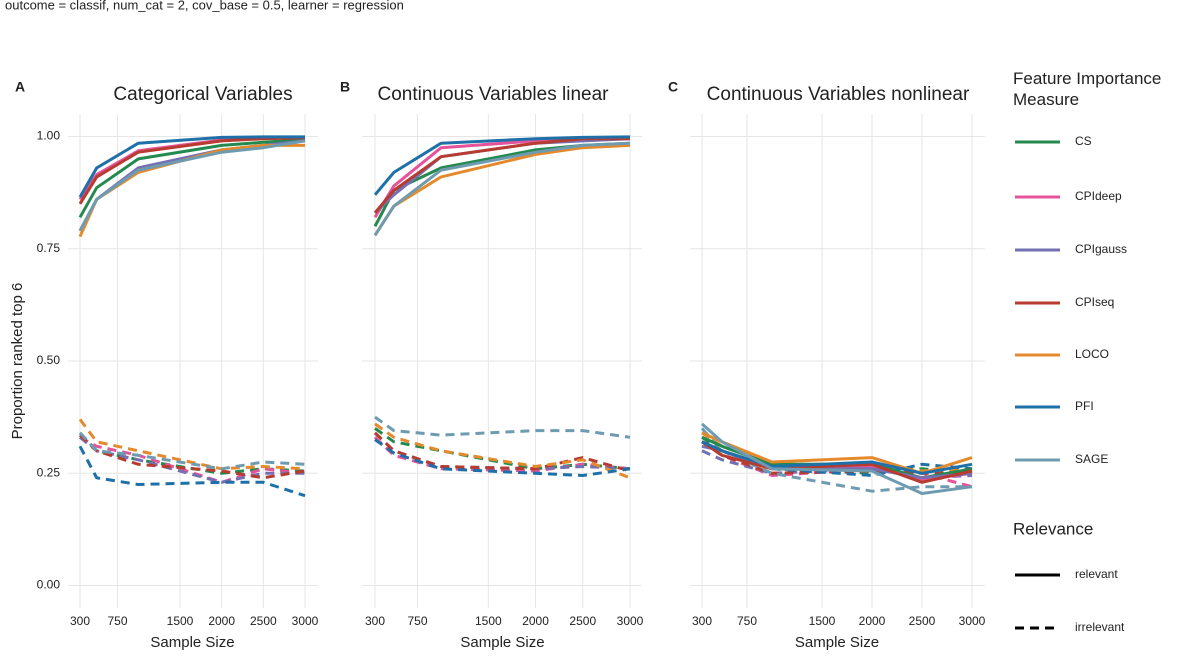 This screenshot has width=1196, height=663. I want to click on panel-tag: C, so click(673, 87).